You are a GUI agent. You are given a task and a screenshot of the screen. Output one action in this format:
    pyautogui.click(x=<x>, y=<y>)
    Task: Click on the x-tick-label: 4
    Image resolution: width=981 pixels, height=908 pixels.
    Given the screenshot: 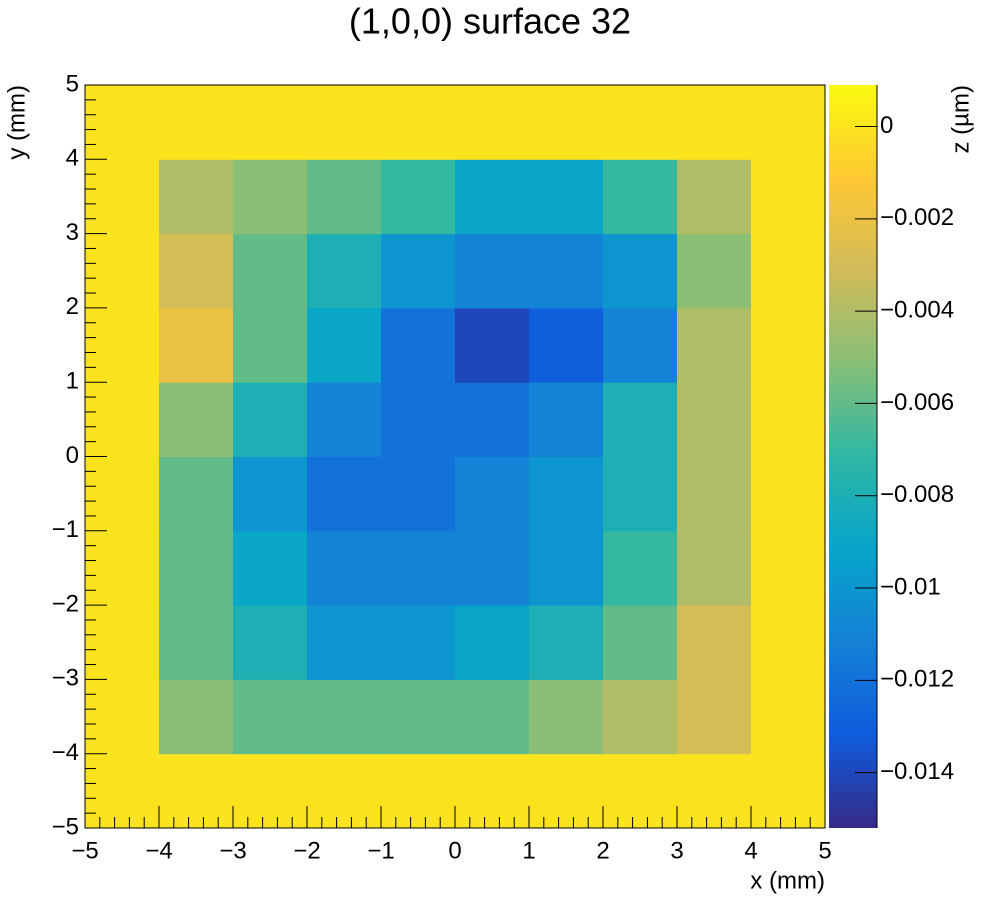 What is the action you would take?
    pyautogui.click(x=750, y=850)
    